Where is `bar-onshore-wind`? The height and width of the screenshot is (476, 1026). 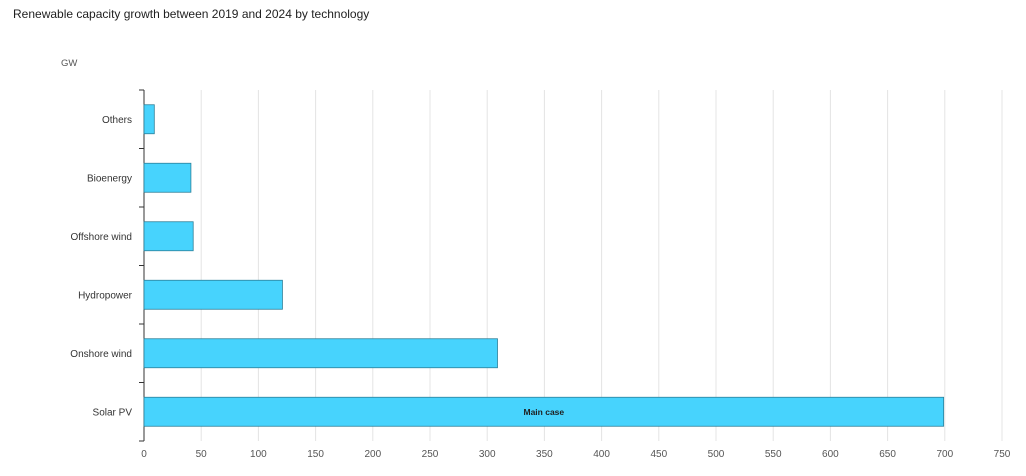
bar-onshore-wind is located at coordinates (320, 353).